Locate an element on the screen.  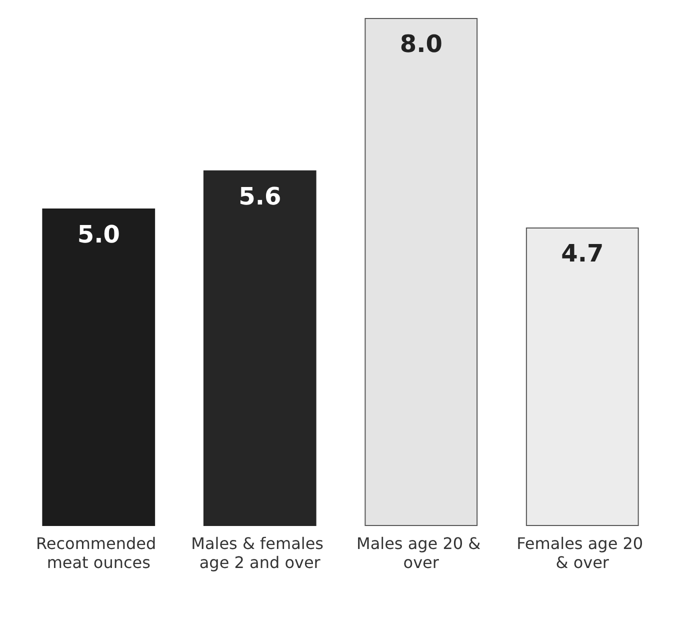
data-label: 8.0 is located at coordinates (421, 44).